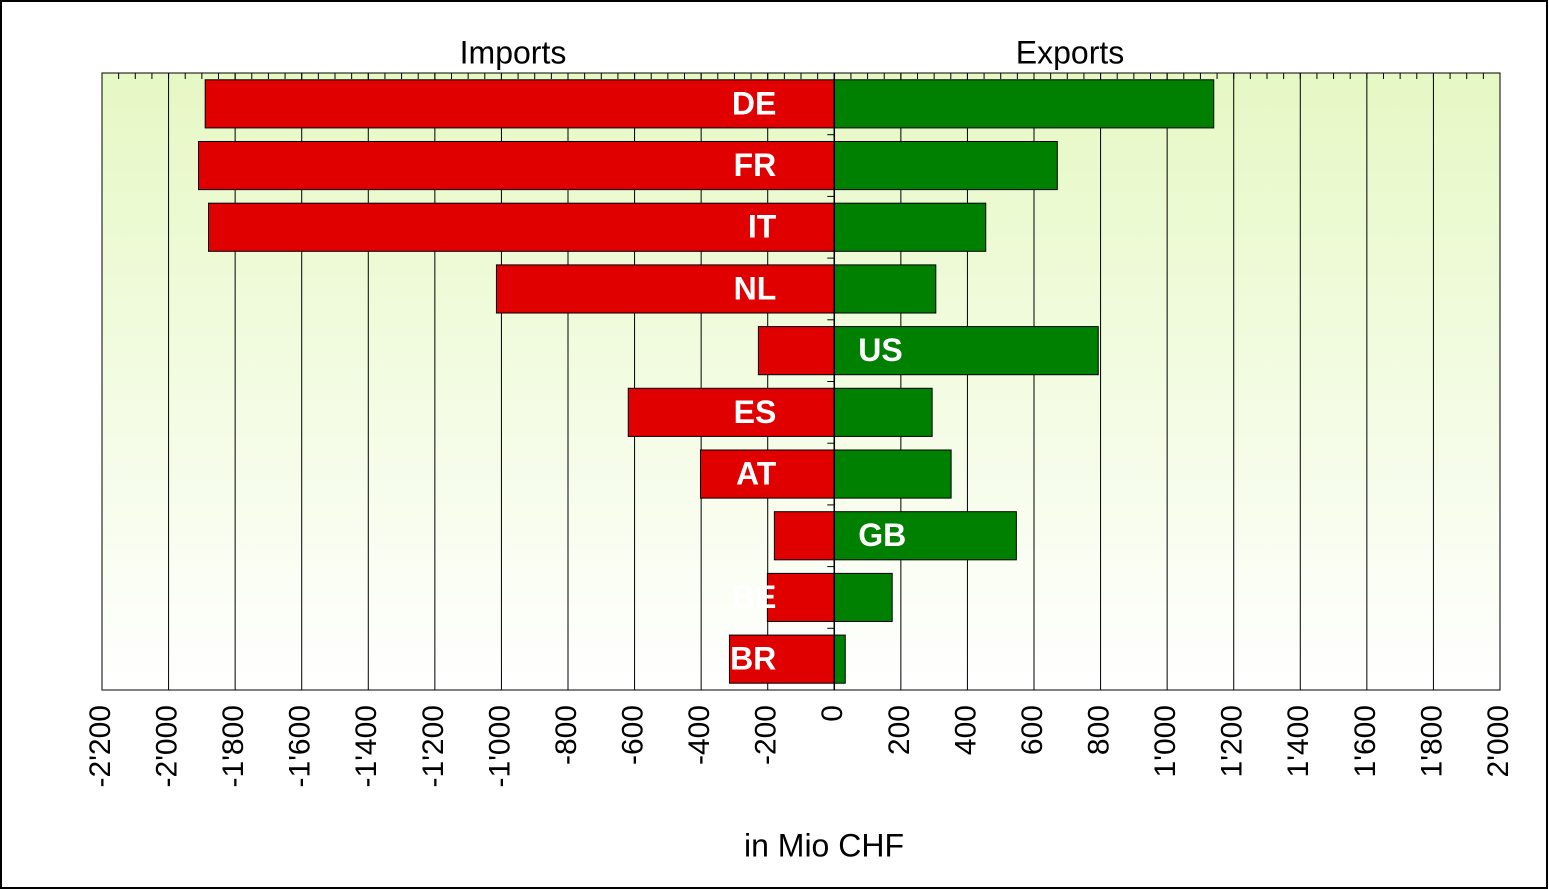 The height and width of the screenshot is (890, 1549). I want to click on category-label: AT, so click(756, 474).